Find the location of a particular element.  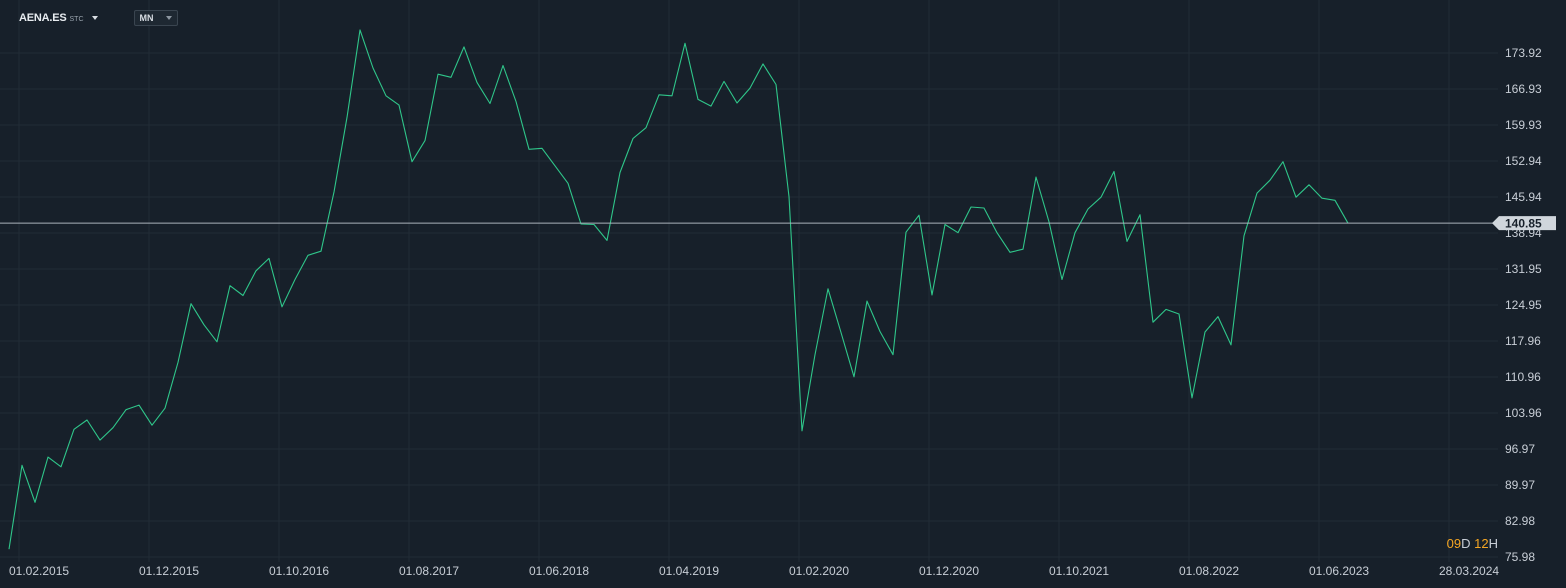

price-tag-bg is located at coordinates (1524, 223).